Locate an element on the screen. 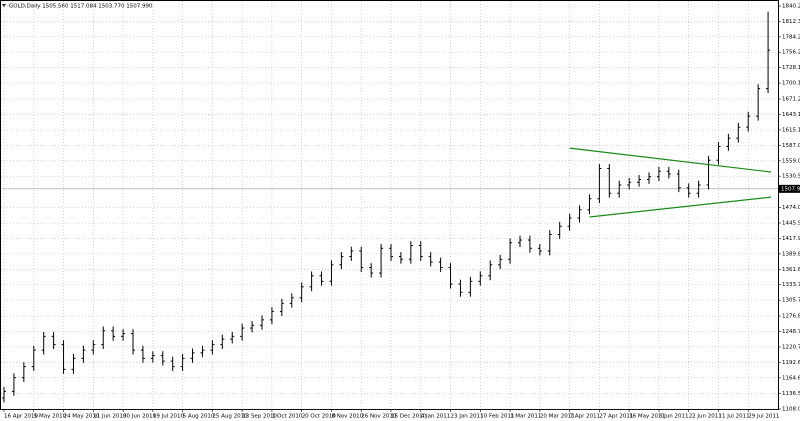 The image size is (800, 421). x-tick-label: 19 Jul 2010 is located at coordinates (169, 417).